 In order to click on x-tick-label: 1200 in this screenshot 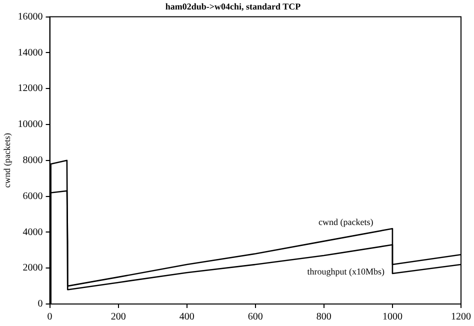, I will do `click(461, 317)`.